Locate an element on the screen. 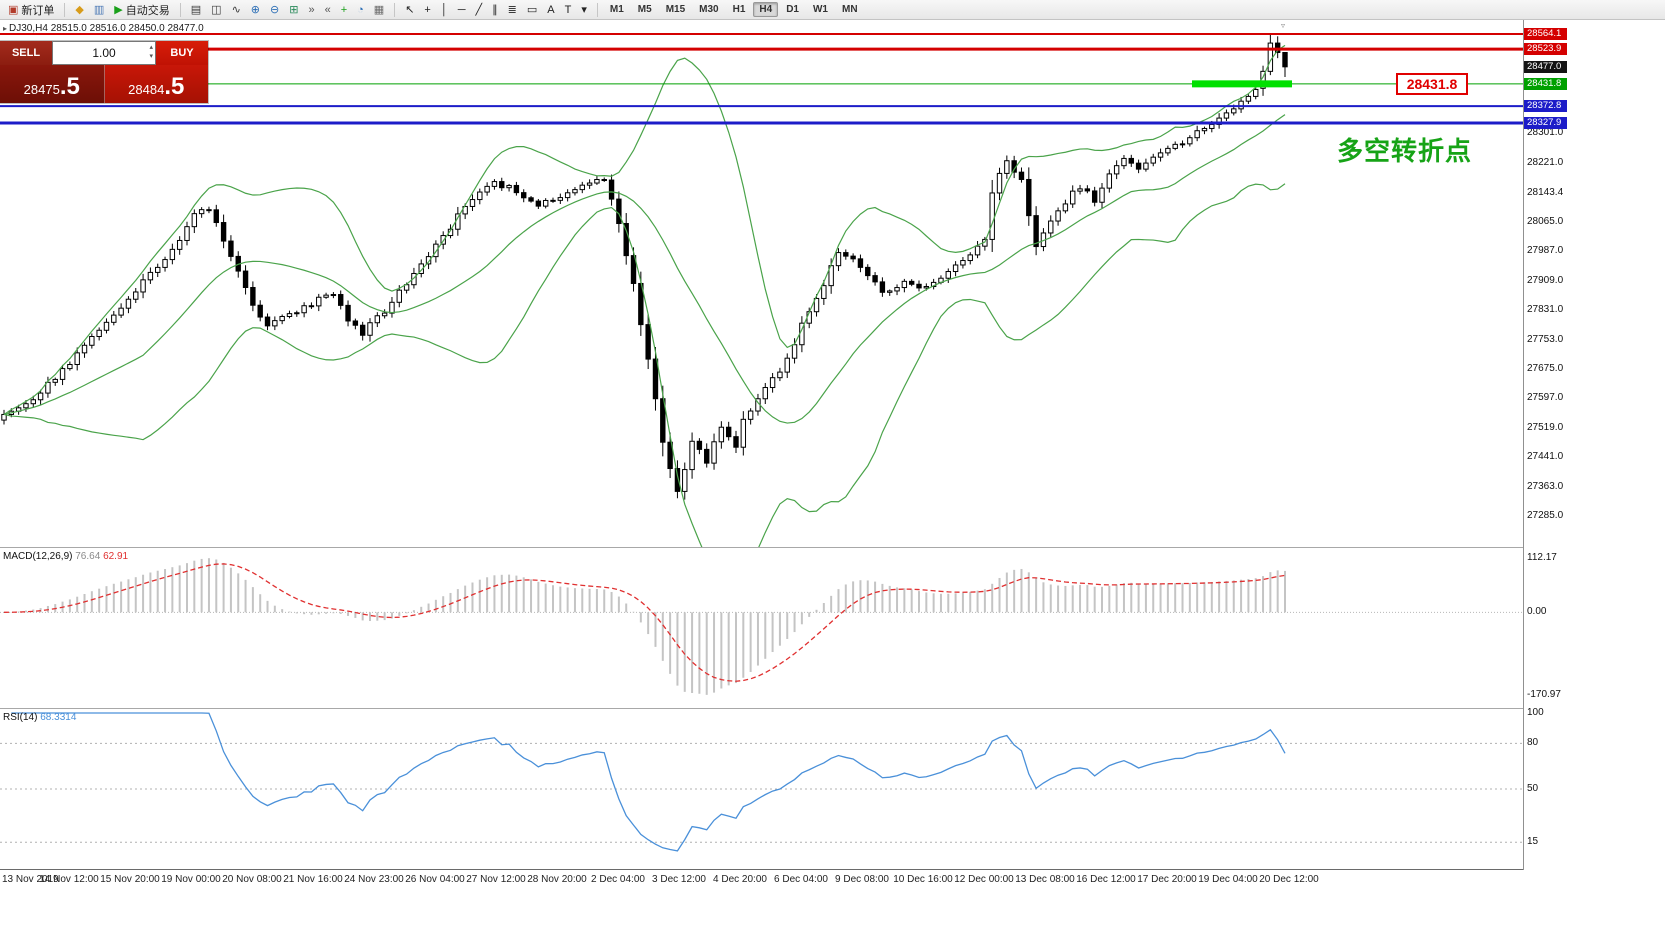 The image size is (1665, 942). price-tag: 28327.9 is located at coordinates (1545, 123).